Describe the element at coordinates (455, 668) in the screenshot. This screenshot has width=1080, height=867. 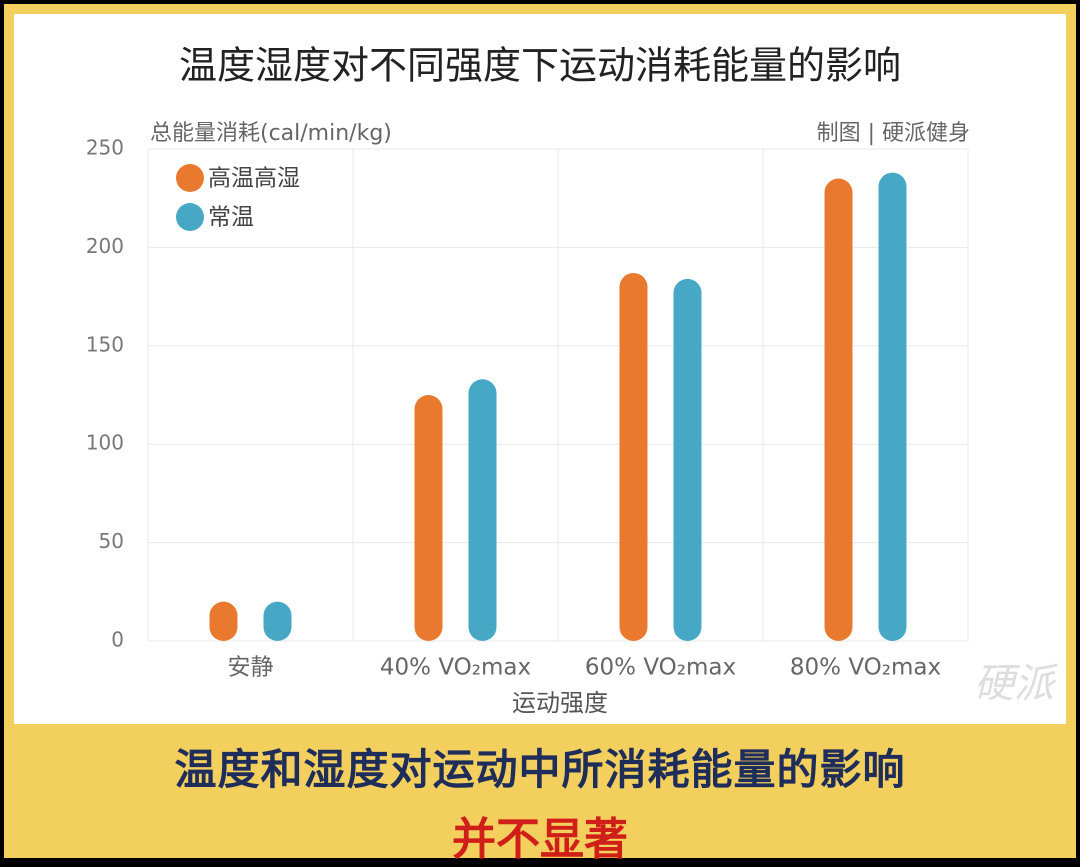
I see `x-tick-label: 40% VO₂max` at that location.